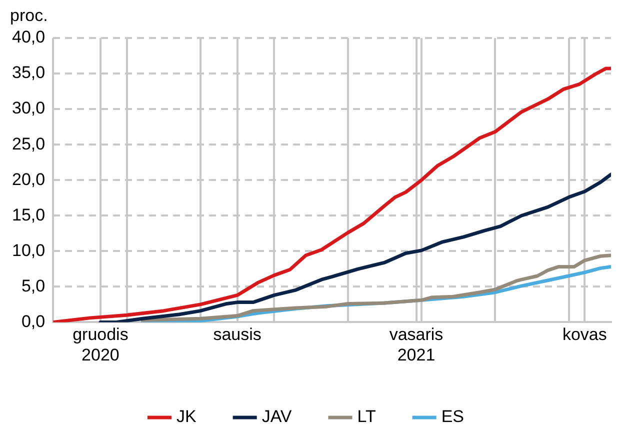 This screenshot has height=436, width=641. Describe the element at coordinates (416, 344) in the screenshot. I see `x-tick-label: vasaris 2021` at that location.